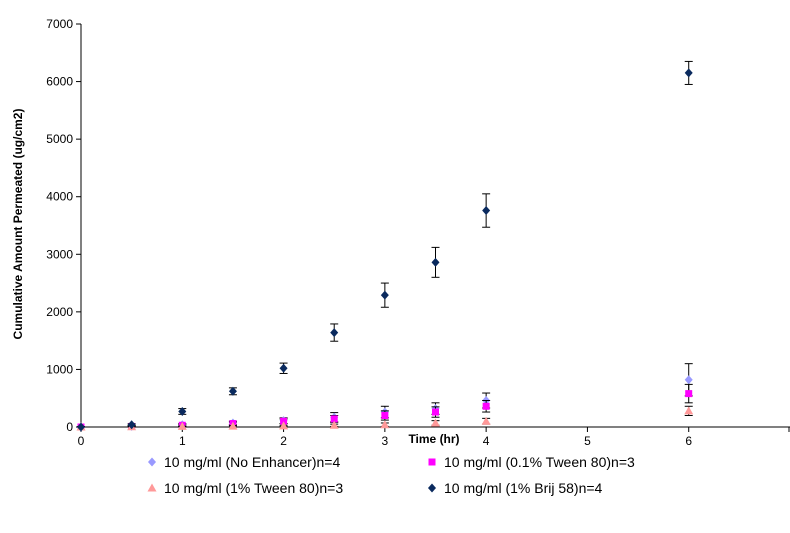 This screenshot has width=790, height=533. What do you see at coordinates (283, 441) in the screenshot?
I see `x-tick-label: 2` at bounding box center [283, 441].